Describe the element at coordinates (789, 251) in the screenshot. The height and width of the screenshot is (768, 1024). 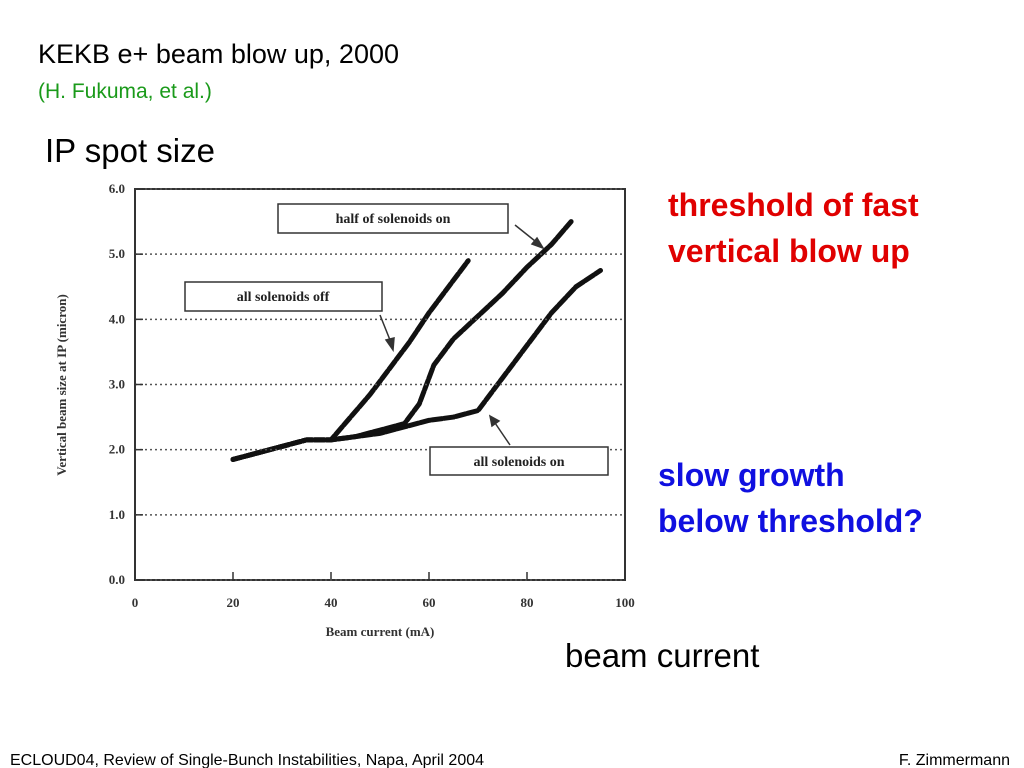
I see `note-red: vertical blow up` at that location.